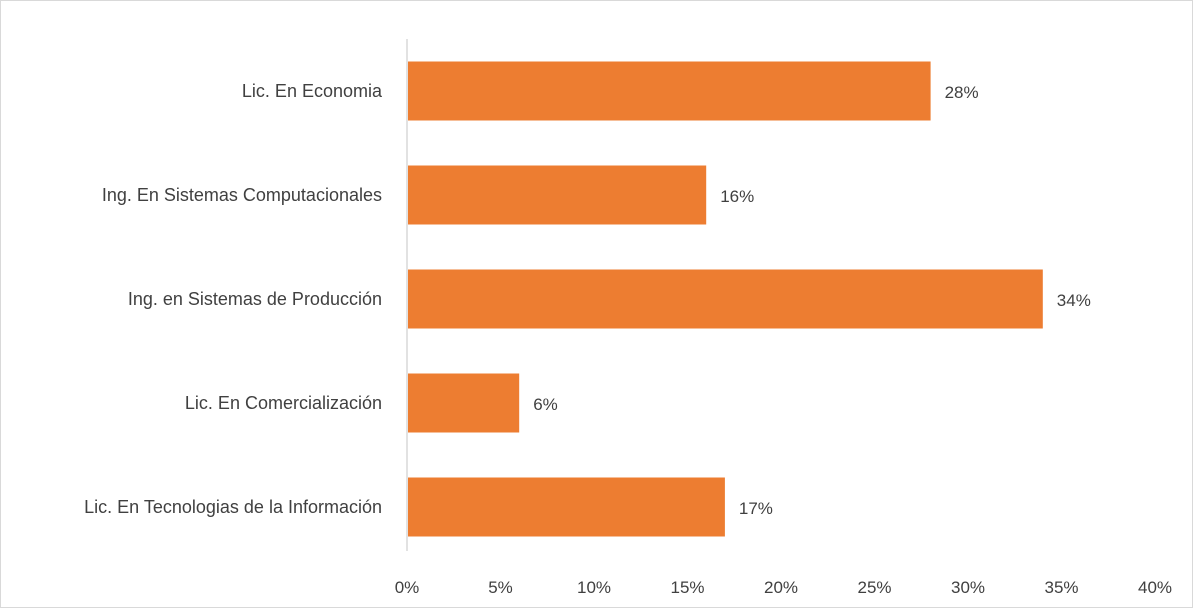 This screenshot has width=1193, height=609. Describe the element at coordinates (242, 195) in the screenshot. I see `category-label: Ing. En Sistemas Computacionales` at that location.